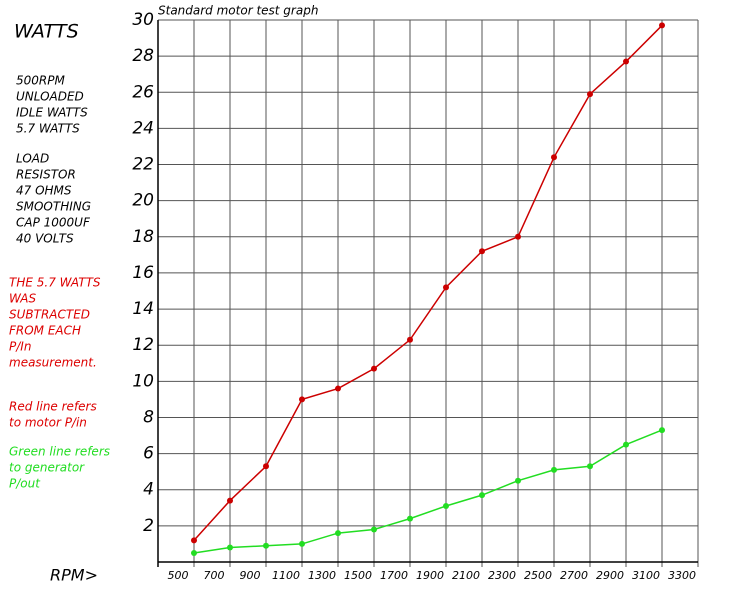 The height and width of the screenshot is (590, 742). Describe the element at coordinates (46, 32) in the screenshot. I see `y-axis-title: WATTS` at that location.